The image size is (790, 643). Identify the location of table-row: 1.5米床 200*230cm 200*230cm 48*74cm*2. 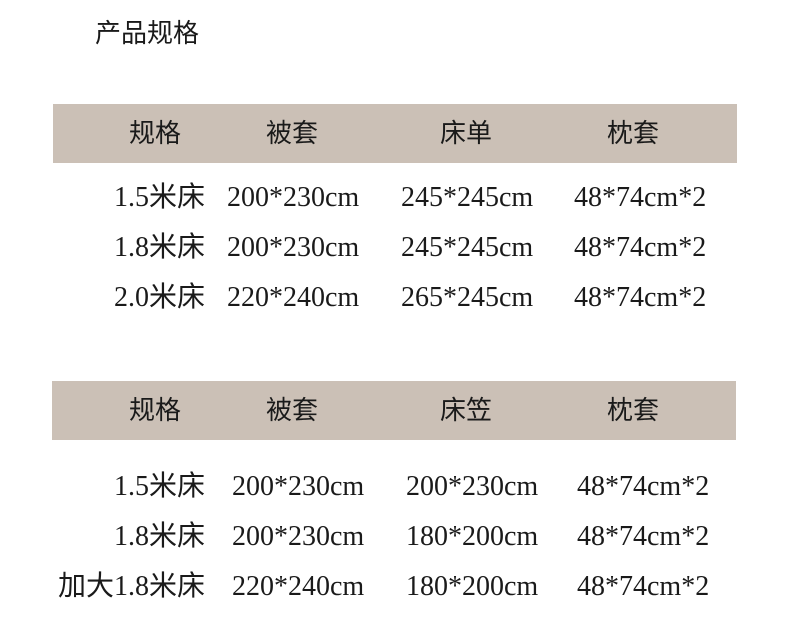
(395, 487).